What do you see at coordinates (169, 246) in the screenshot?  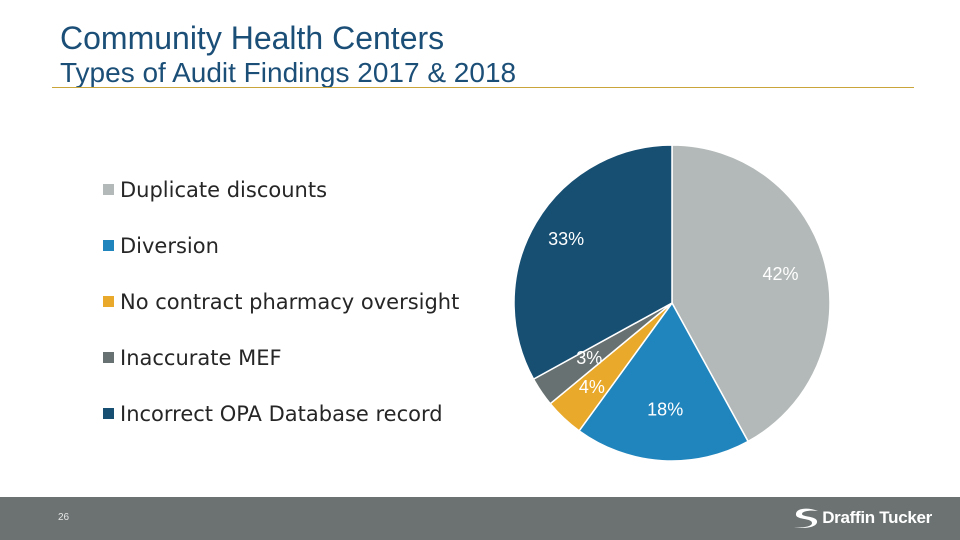 I see `legend-label-diversion: Diversion` at bounding box center [169, 246].